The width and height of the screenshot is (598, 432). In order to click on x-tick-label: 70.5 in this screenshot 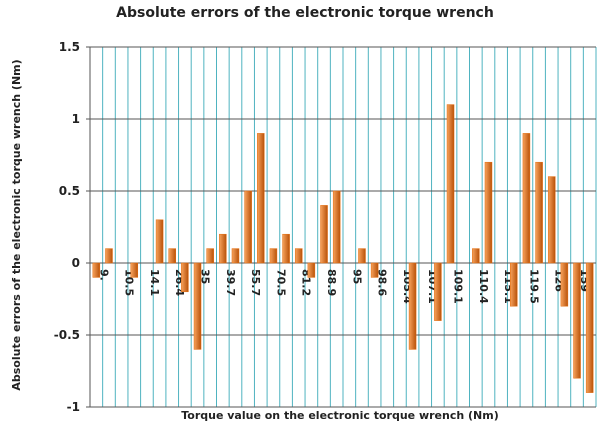, I will do `click(280, 282)`.